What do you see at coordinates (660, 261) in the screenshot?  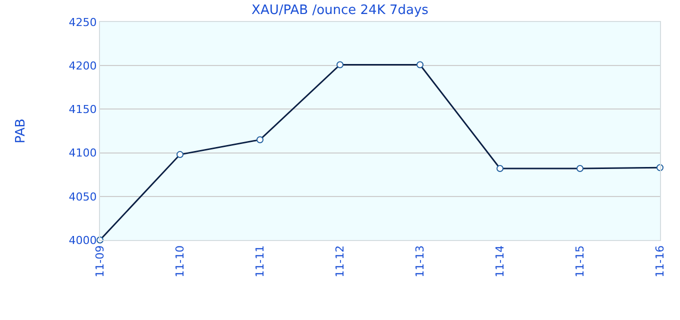 I see `x-tick-label: 11-16` at bounding box center [660, 261].